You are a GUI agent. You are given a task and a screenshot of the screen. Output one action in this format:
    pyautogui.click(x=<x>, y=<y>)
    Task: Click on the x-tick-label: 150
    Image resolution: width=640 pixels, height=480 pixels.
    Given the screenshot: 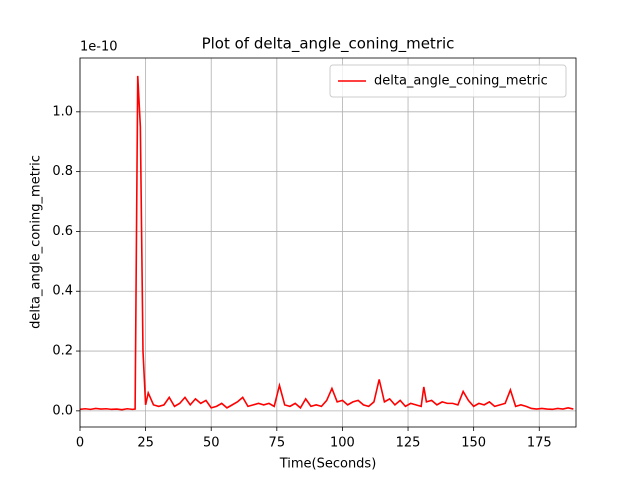 What is the action you would take?
    pyautogui.click(x=473, y=443)
    